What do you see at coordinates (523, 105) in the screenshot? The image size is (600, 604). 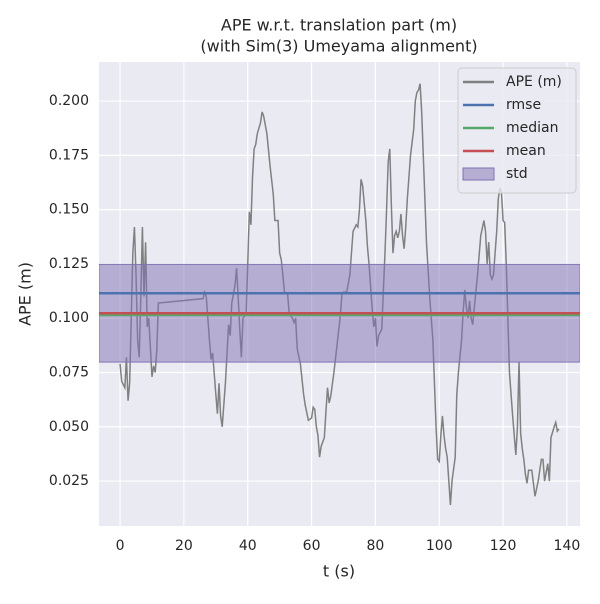 I see `legend-label: rmse` at bounding box center [523, 105].